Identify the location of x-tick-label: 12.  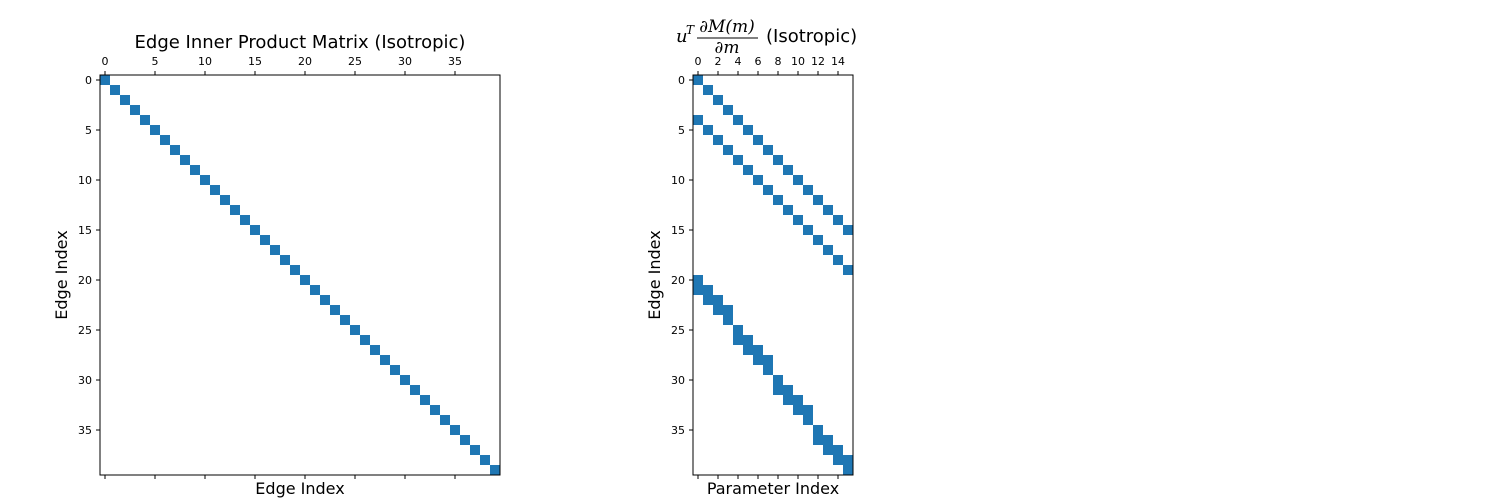
(818, 61).